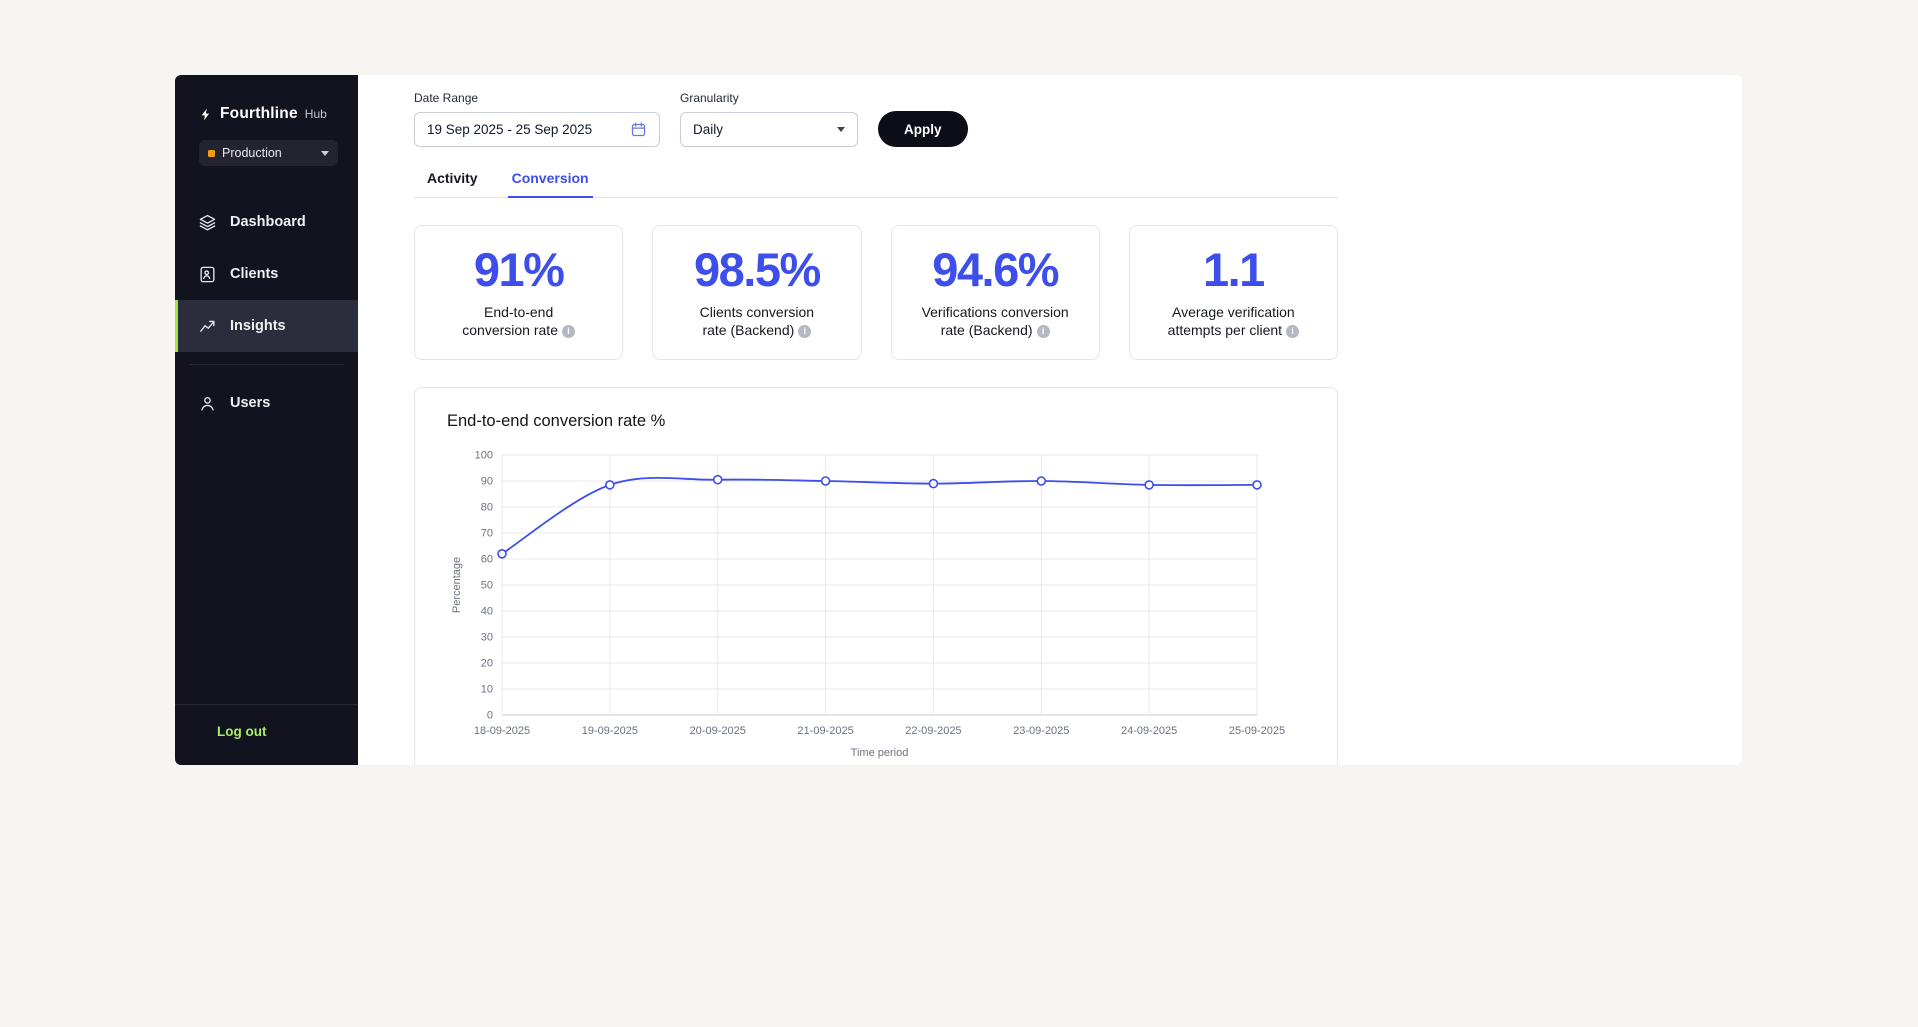 The width and height of the screenshot is (1918, 1027). Describe the element at coordinates (266, 99) in the screenshot. I see `logo: Fourthline Hub` at that location.